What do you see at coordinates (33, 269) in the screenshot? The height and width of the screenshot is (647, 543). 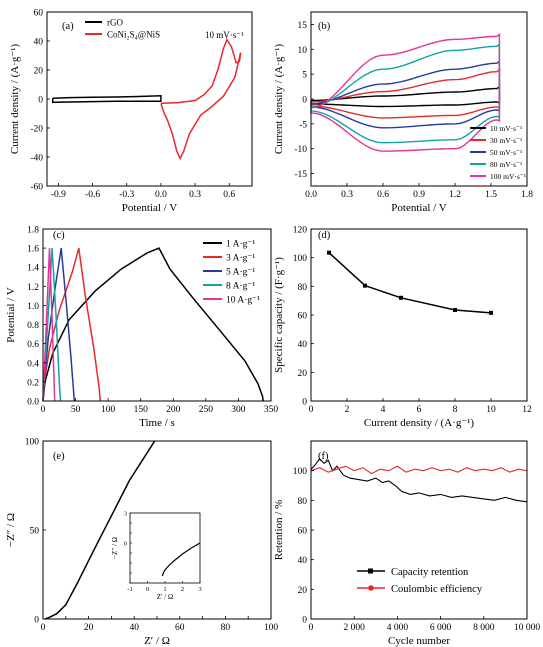 I see `y-tick-label: 1.4` at bounding box center [33, 269].